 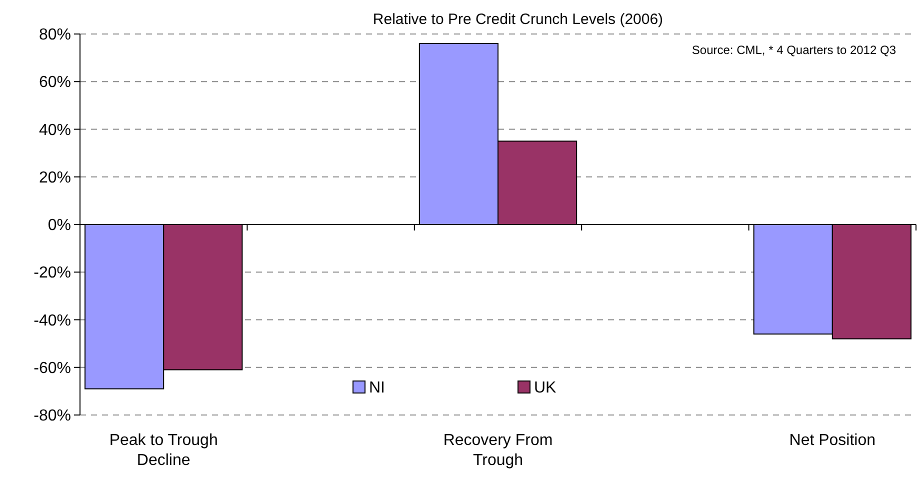 What do you see at coordinates (518, 19) in the screenshot?
I see `chart-title: Relative to Pre Credit Crunch Levels (2006)` at bounding box center [518, 19].